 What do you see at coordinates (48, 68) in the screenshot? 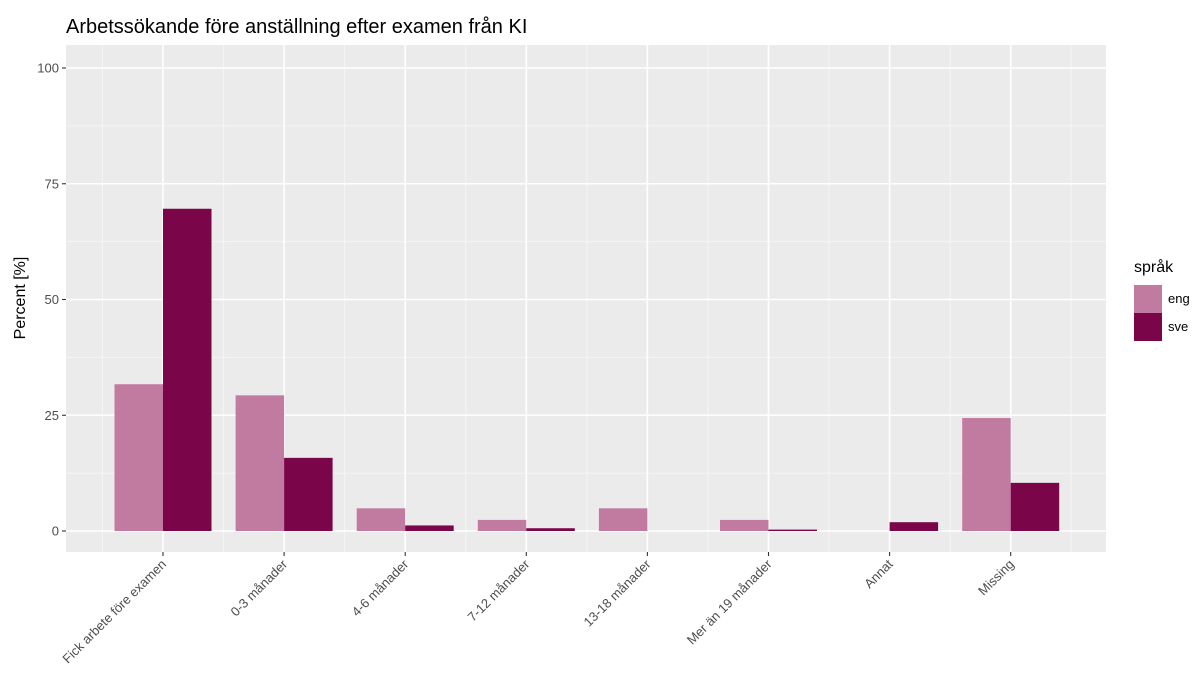
I see `y-tick-label: 100` at bounding box center [48, 68].